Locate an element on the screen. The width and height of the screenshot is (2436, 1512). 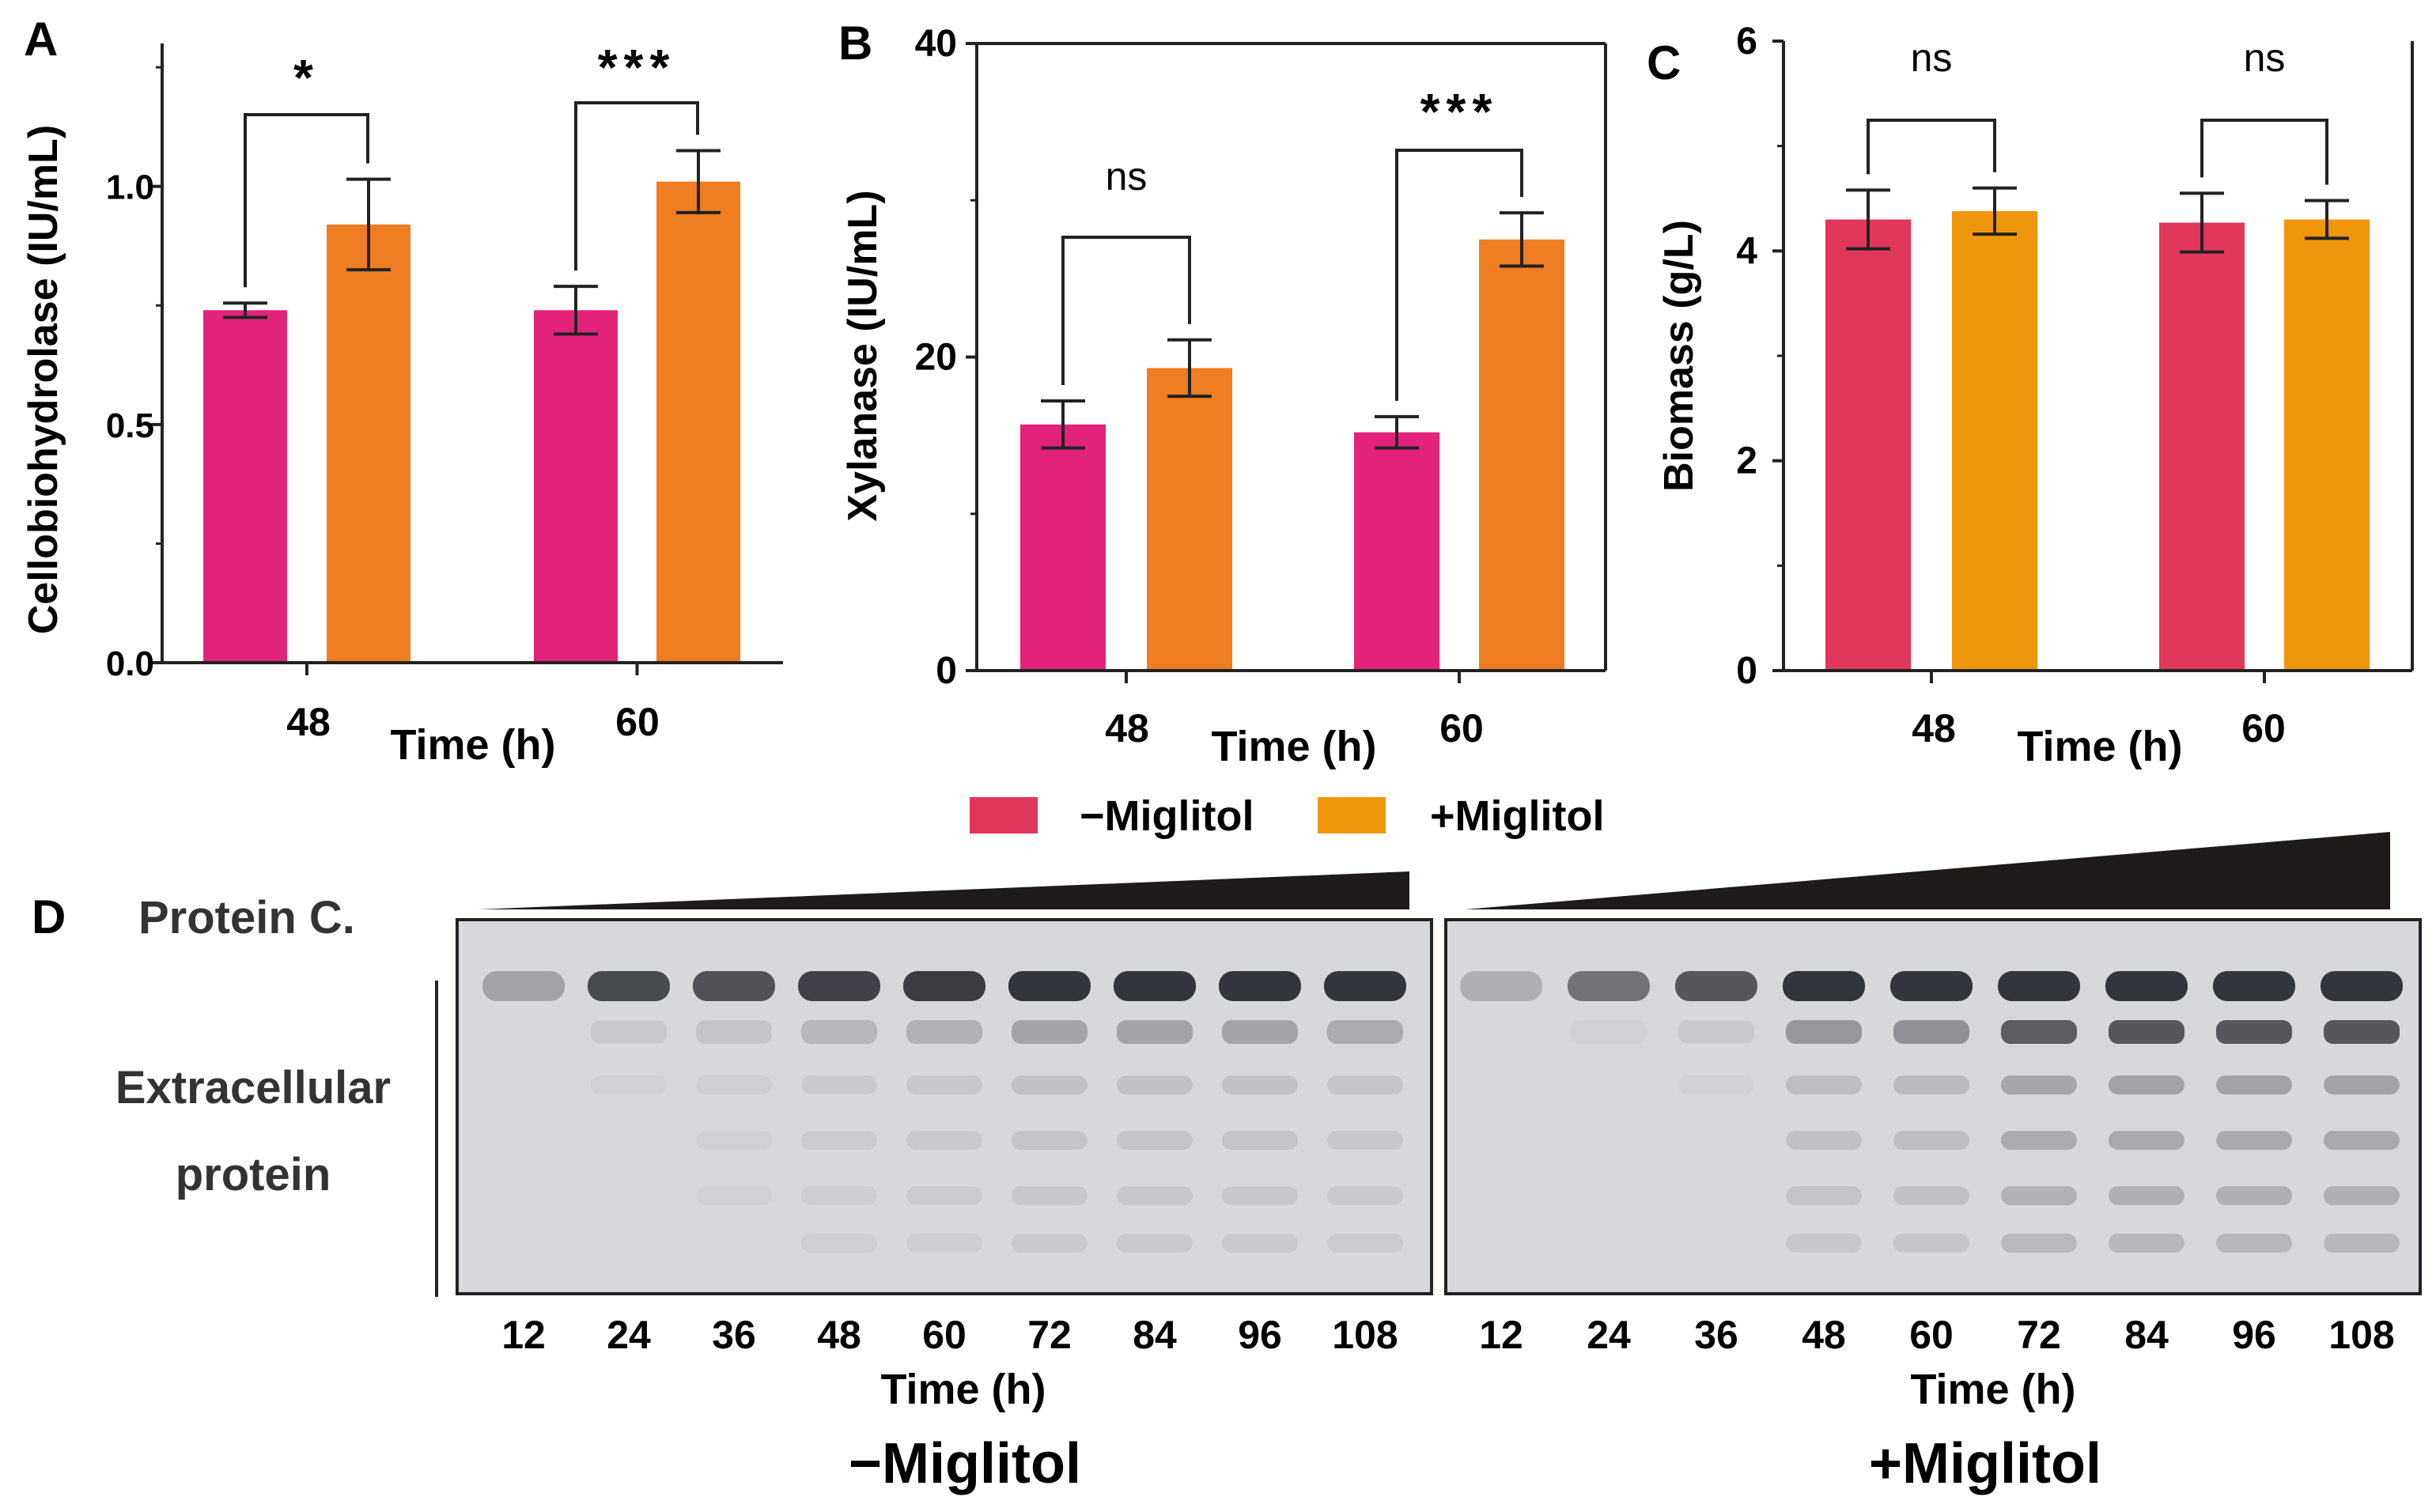
panel-c-axes: 0 2 4 6 48 60 ns ns is located at coordinates (2075, 386).